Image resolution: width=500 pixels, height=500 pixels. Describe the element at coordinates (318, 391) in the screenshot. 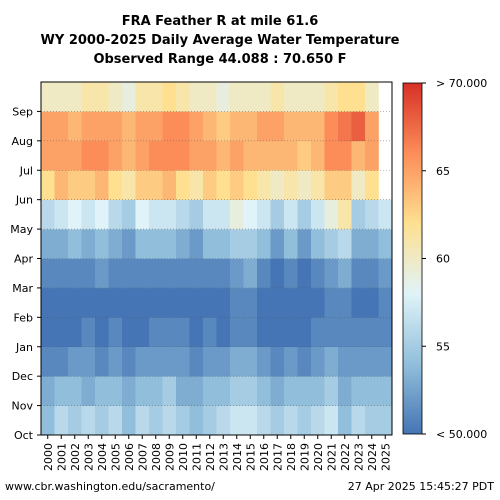

I see `heatmap-cell-2020-nov` at that location.